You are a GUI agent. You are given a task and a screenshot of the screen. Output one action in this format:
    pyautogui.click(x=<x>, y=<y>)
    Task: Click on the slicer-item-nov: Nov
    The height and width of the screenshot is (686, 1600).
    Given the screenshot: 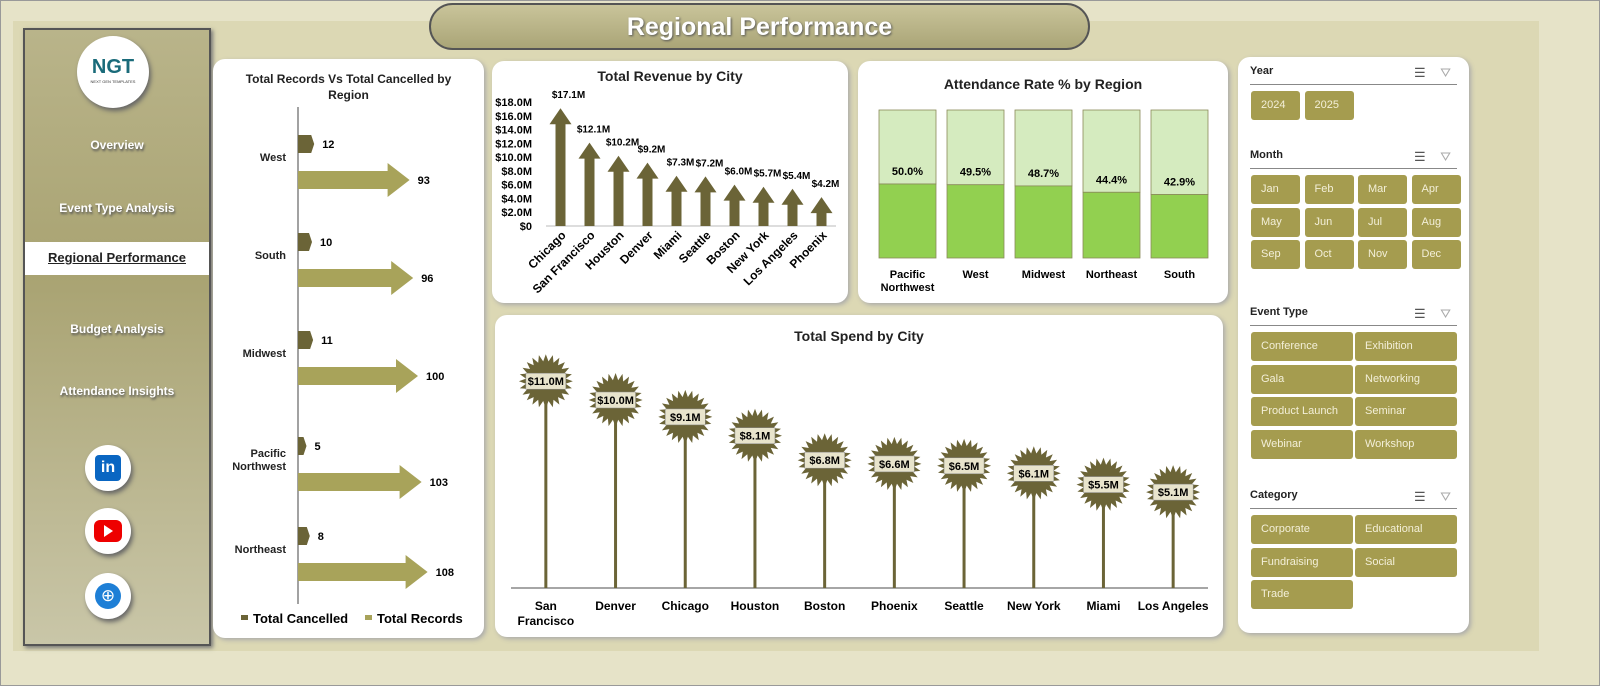 What is the action you would take?
    pyautogui.click(x=1382, y=254)
    